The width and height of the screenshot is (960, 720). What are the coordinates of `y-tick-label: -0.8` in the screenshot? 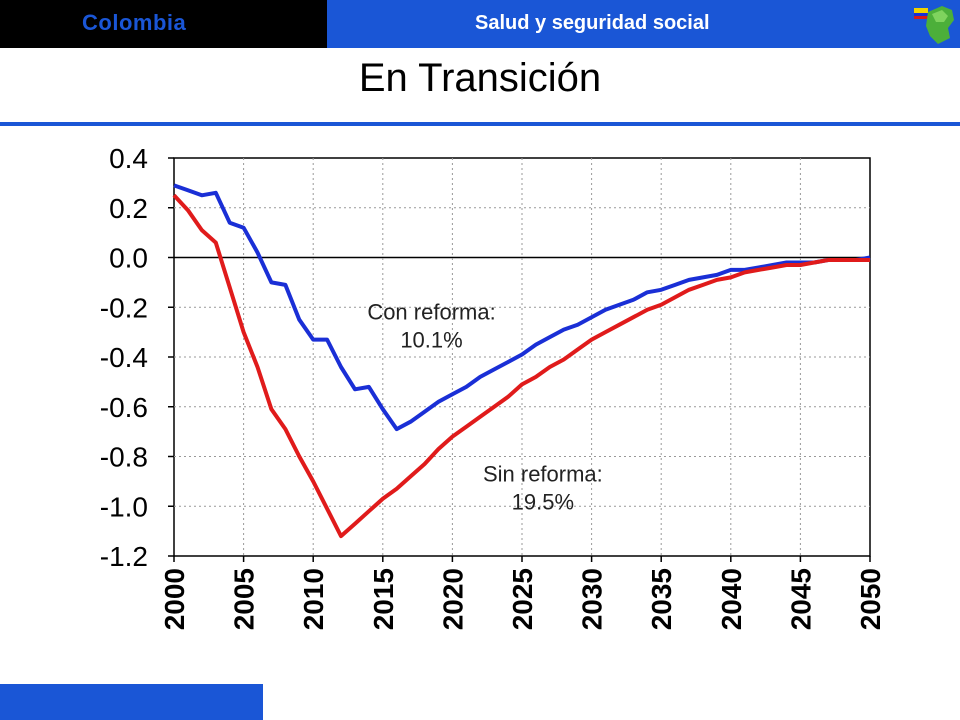 It's located at (124, 457).